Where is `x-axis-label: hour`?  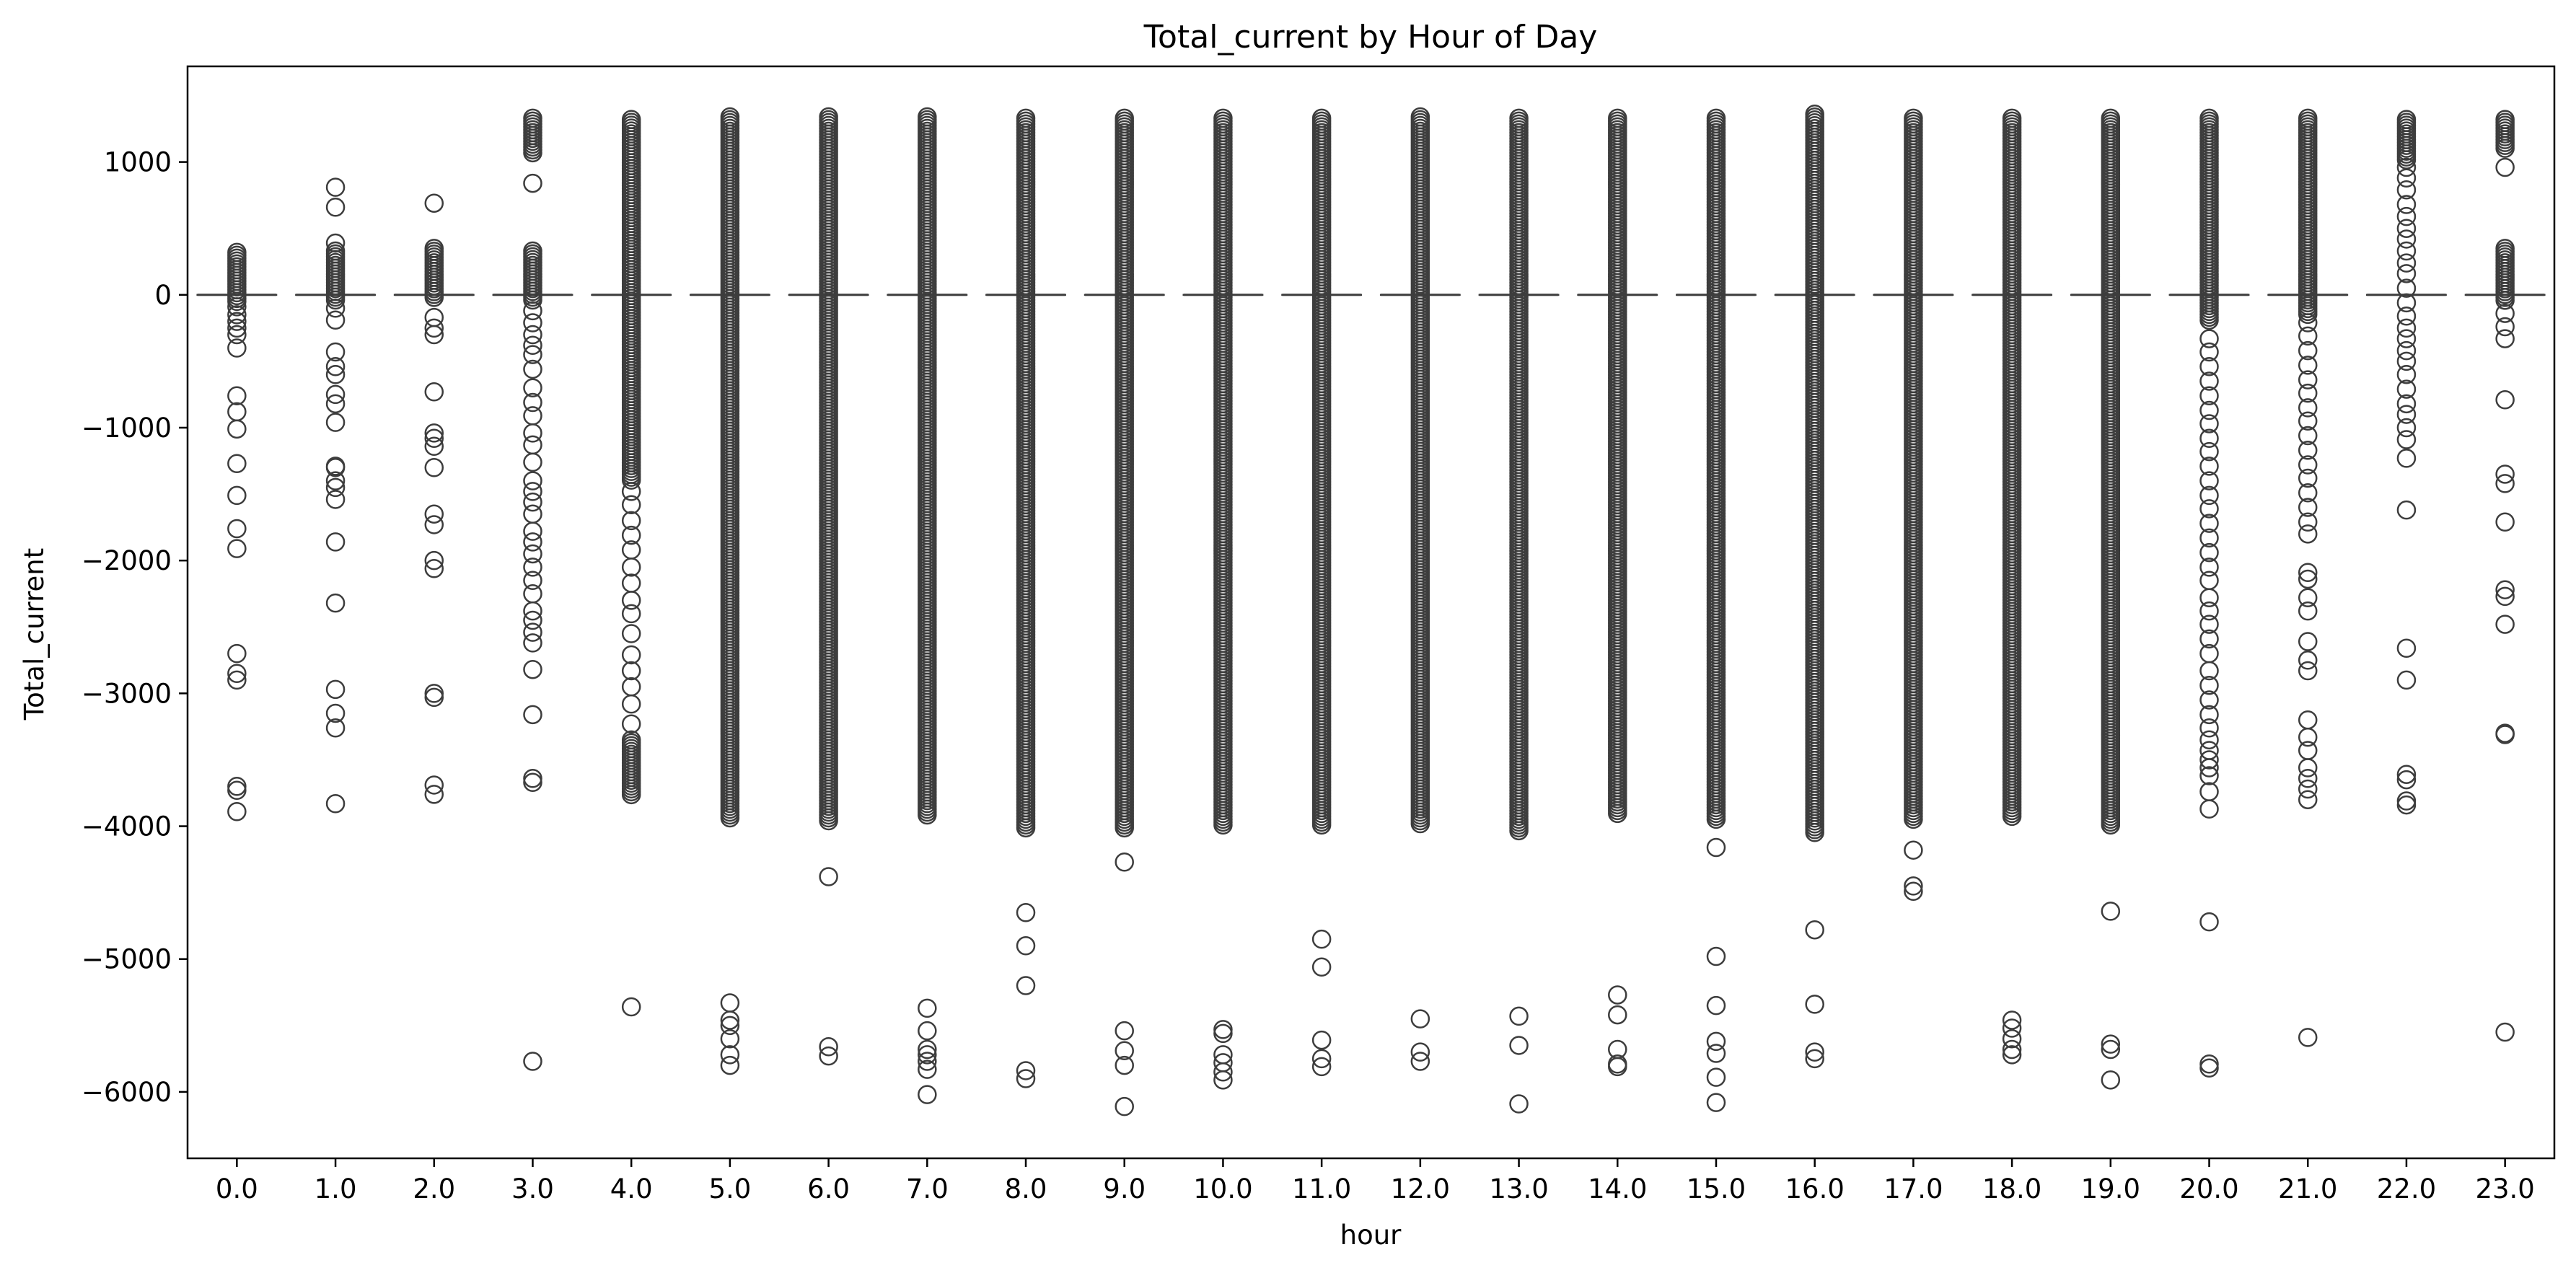 x-axis-label: hour is located at coordinates (1371, 1235).